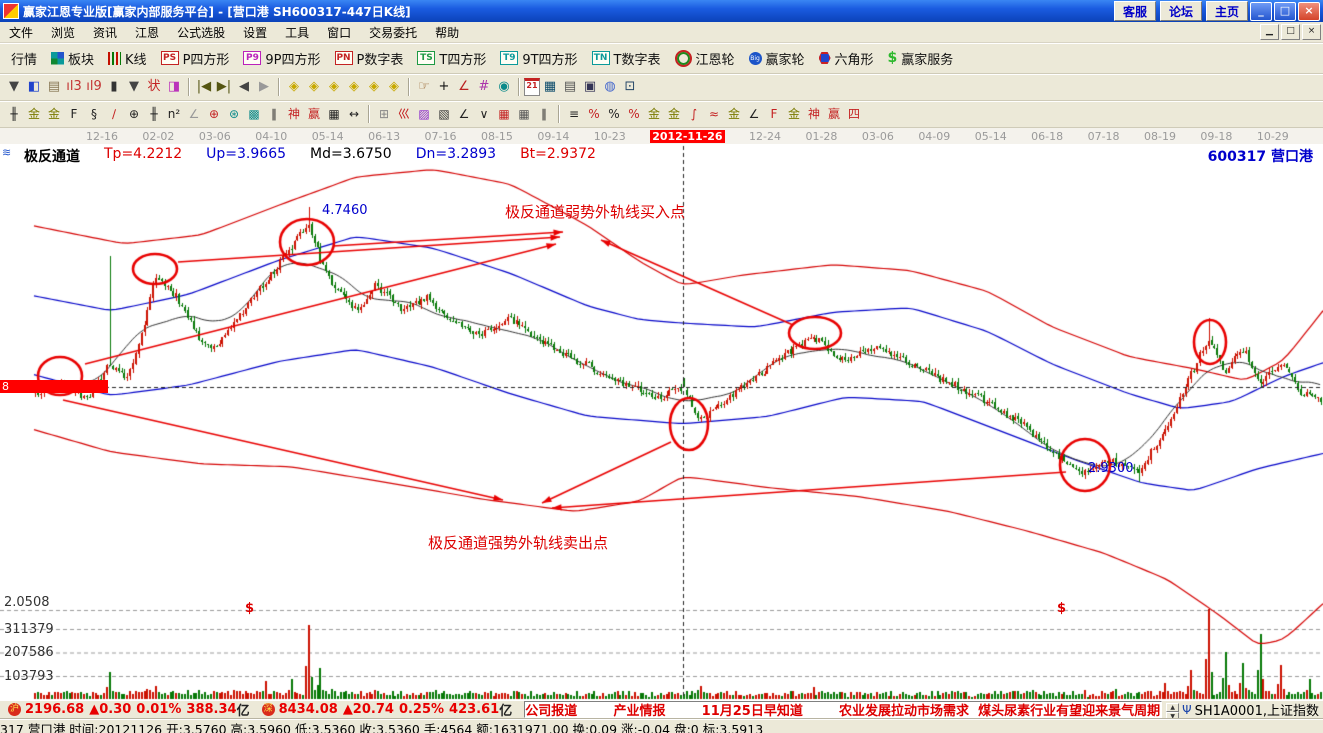 The height and width of the screenshot is (733, 1323). I want to click on t-square-button: TS T四方形, so click(451, 58).